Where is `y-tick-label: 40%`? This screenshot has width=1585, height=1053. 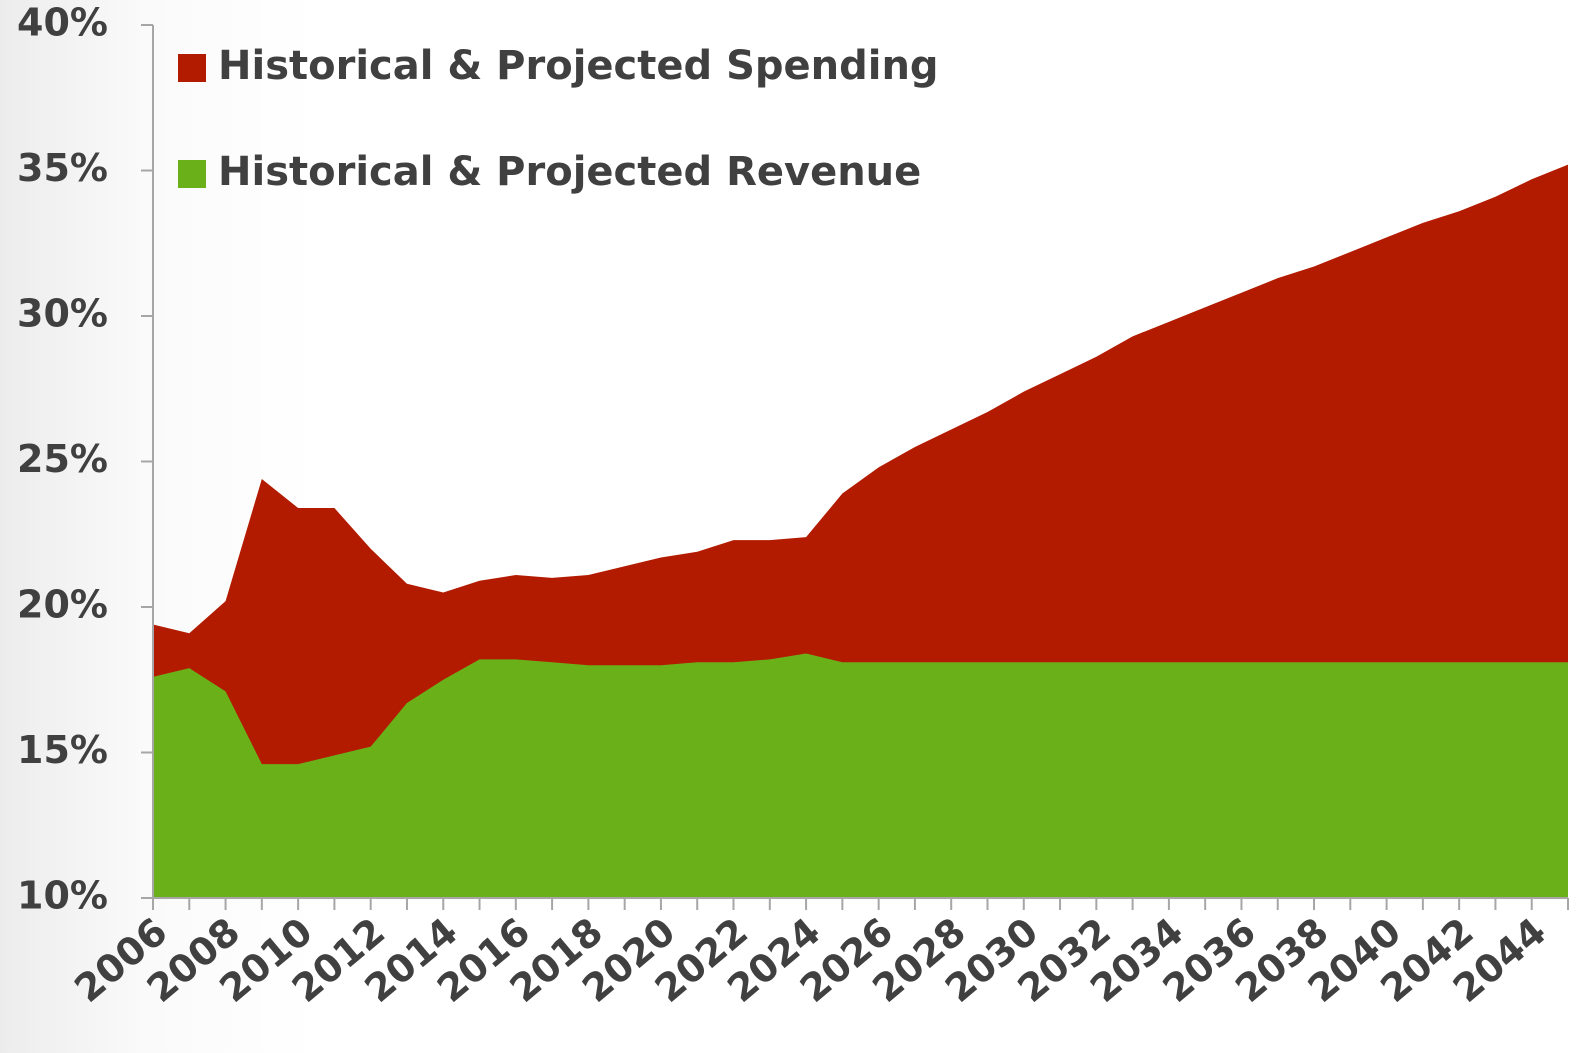 y-tick-label: 40% is located at coordinates (62, 23).